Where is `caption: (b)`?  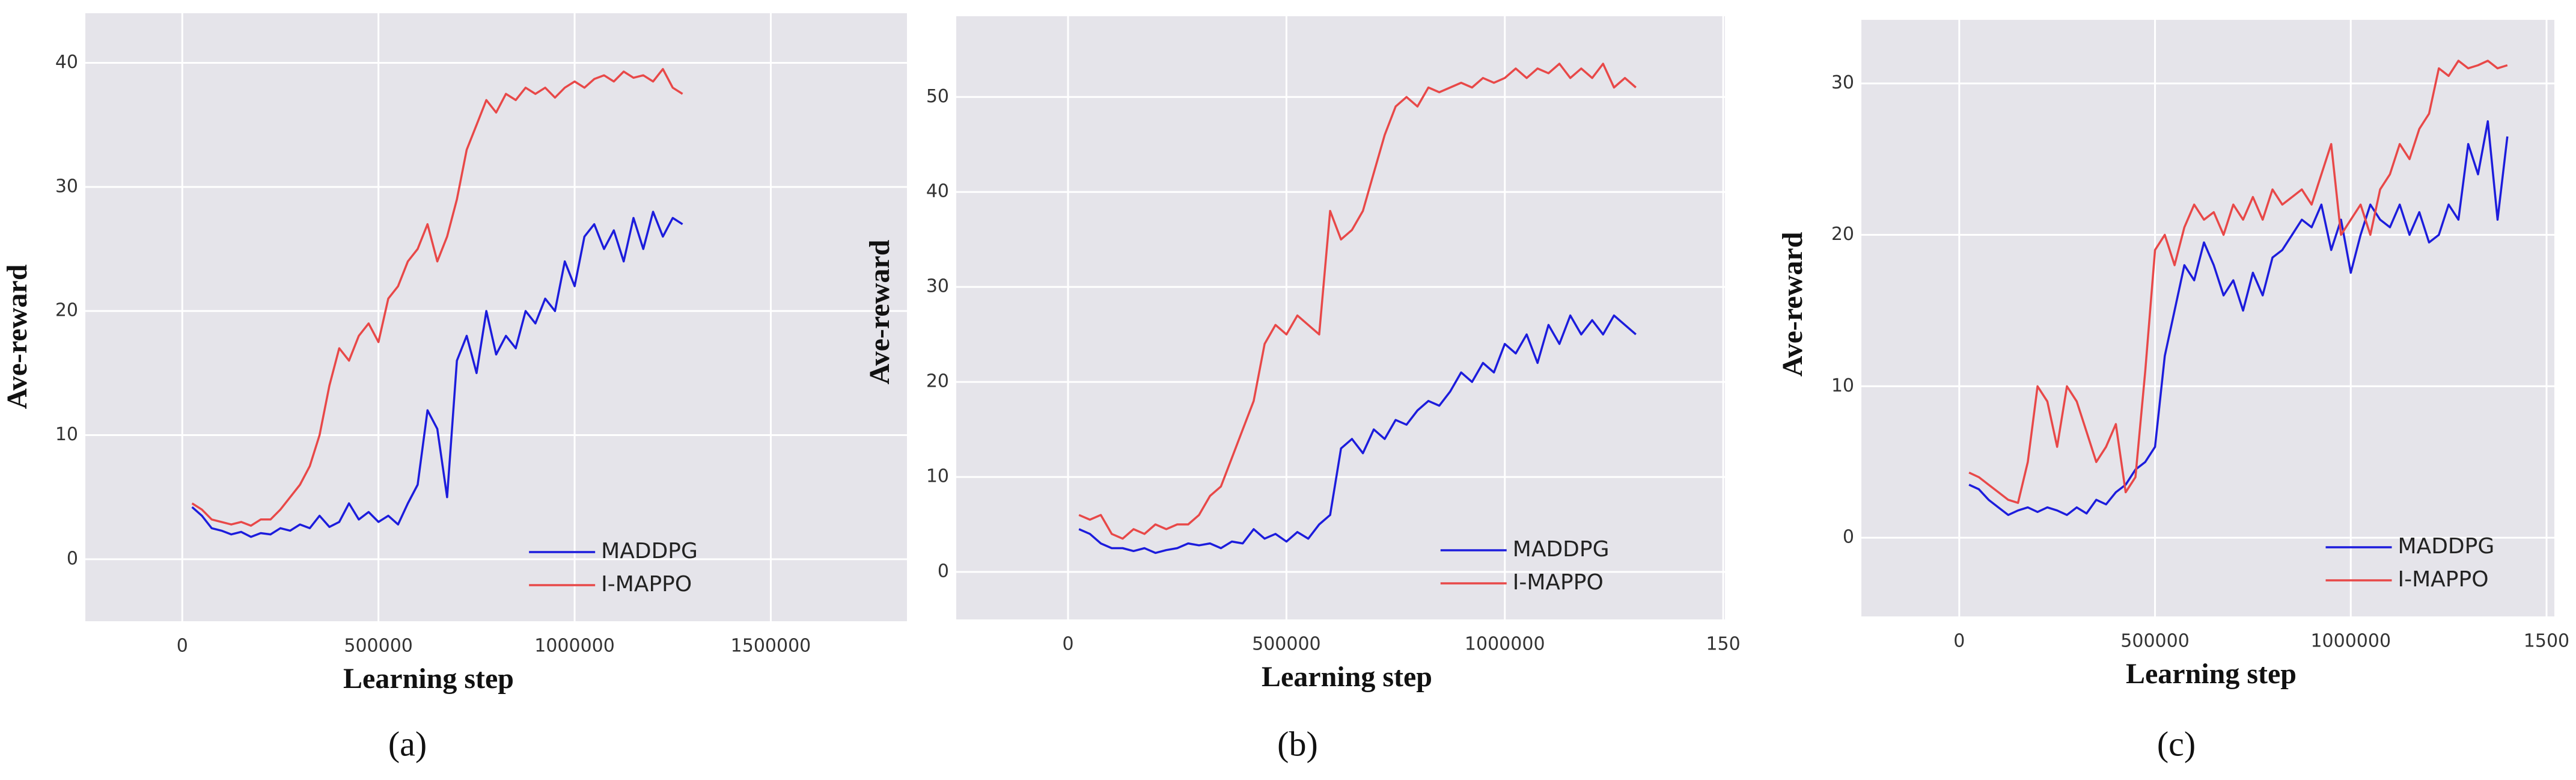 caption: (b) is located at coordinates (1297, 743).